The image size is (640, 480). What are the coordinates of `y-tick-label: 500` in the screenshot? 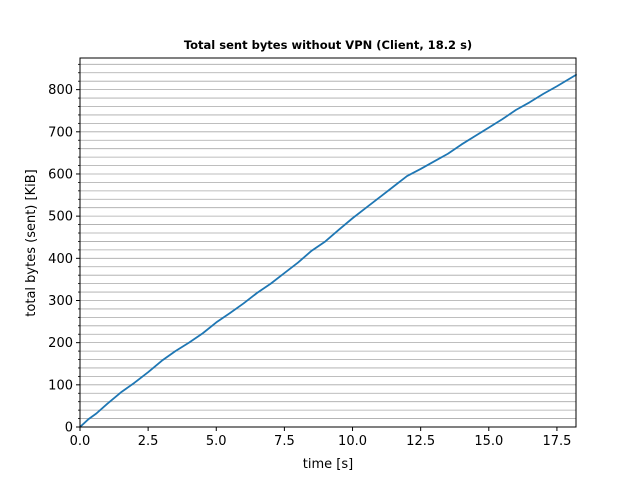 It's located at (60, 217).